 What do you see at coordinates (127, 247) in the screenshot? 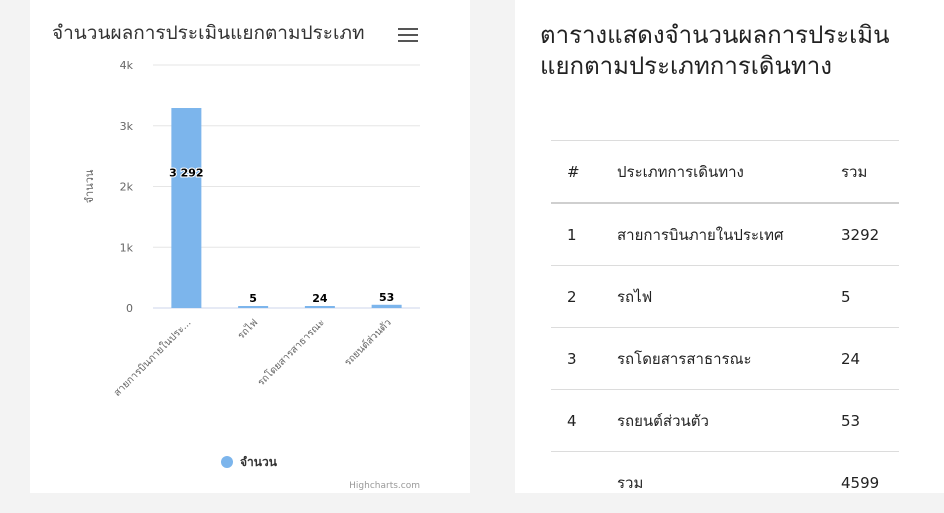
I see `y-tick-label: 1k` at bounding box center [127, 247].